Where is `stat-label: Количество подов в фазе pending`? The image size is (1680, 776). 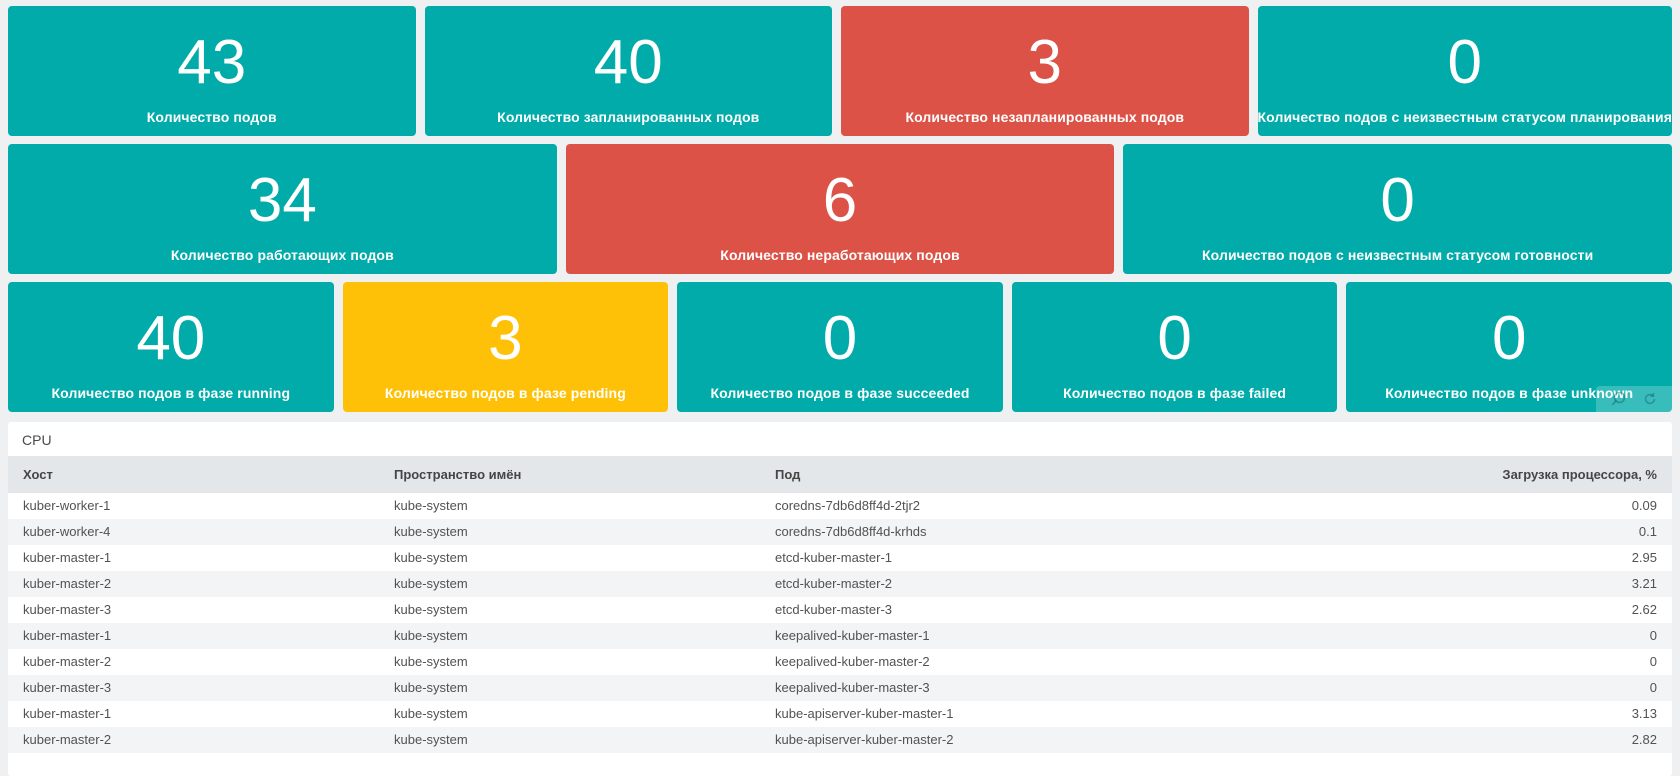
stat-label: Количество подов в фазе pending is located at coordinates (505, 392).